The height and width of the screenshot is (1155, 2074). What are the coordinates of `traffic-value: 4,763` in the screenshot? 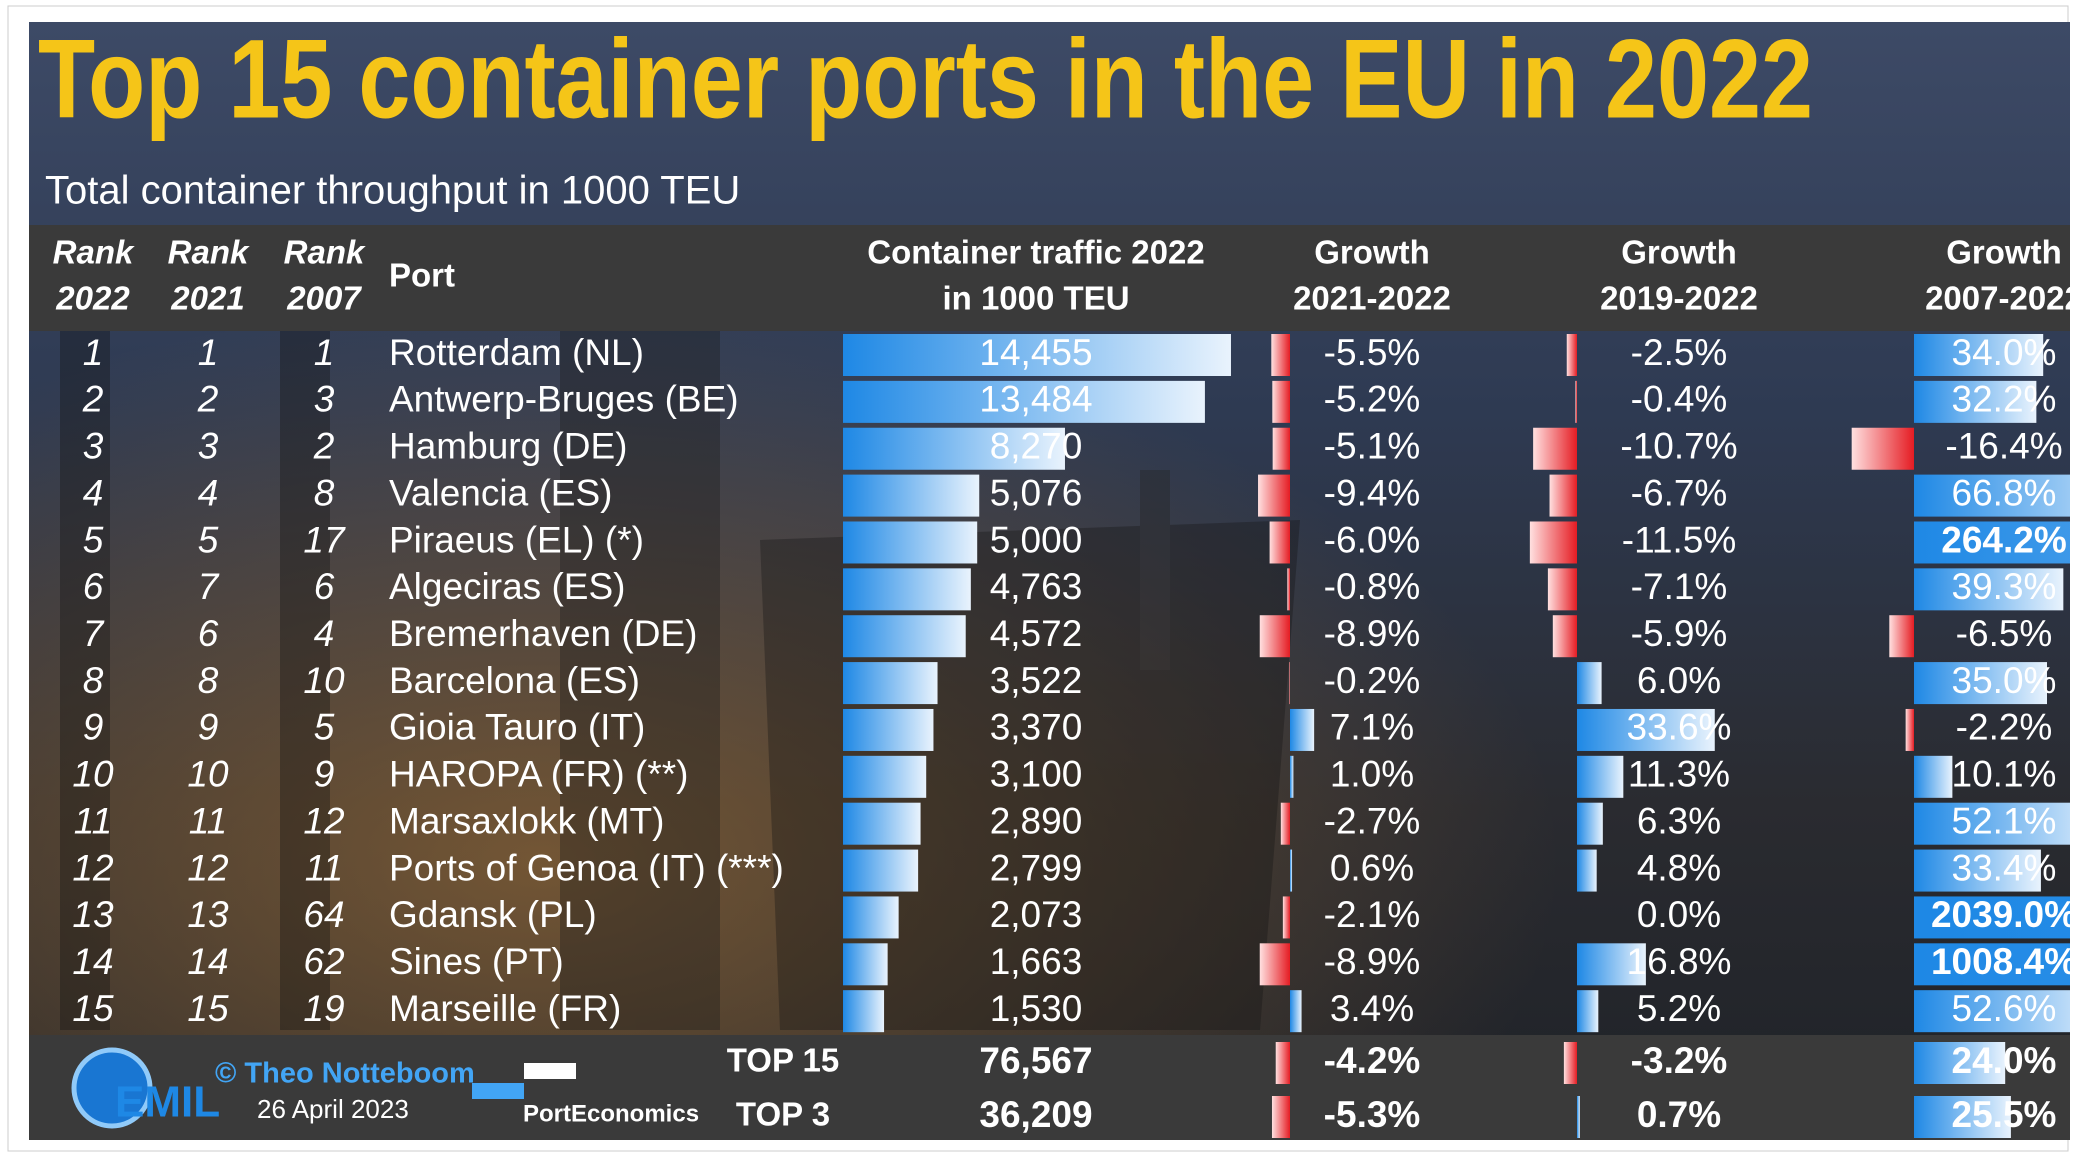 It's located at (1036, 586).